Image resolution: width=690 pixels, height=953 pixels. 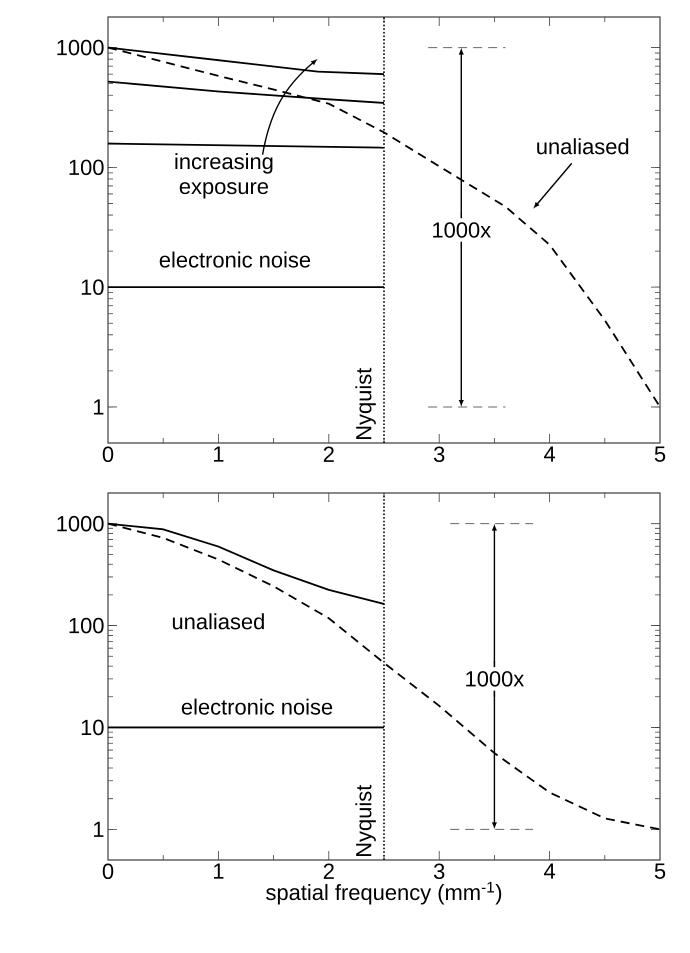 What do you see at coordinates (223, 175) in the screenshot?
I see `annotation: increasing exposure` at bounding box center [223, 175].